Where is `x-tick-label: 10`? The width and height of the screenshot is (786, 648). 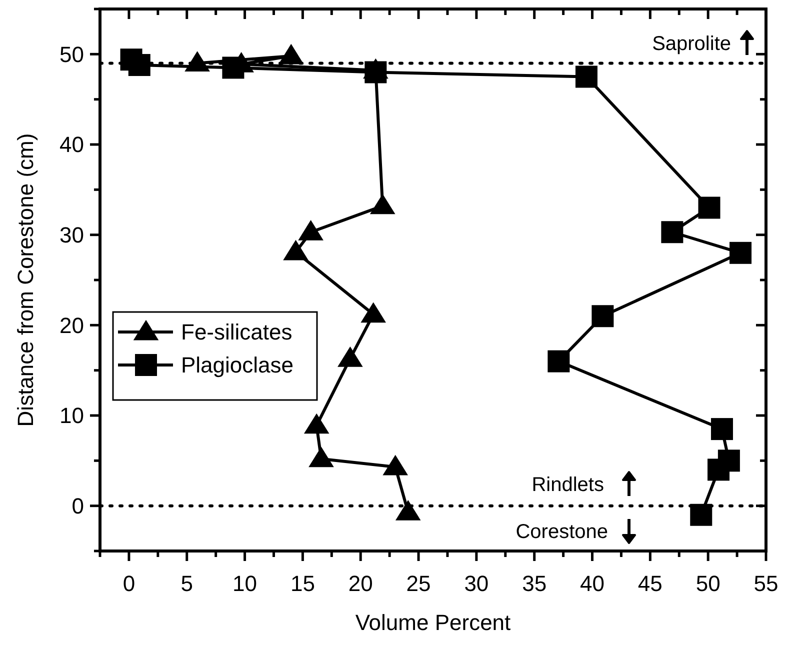 x-tick-label: 10 is located at coordinates (245, 583).